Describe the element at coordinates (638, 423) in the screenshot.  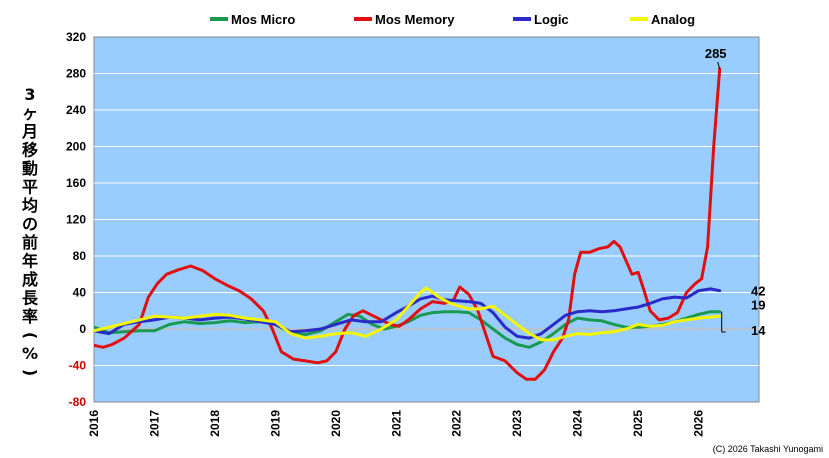
I see `x-tick-label: 2025` at that location.